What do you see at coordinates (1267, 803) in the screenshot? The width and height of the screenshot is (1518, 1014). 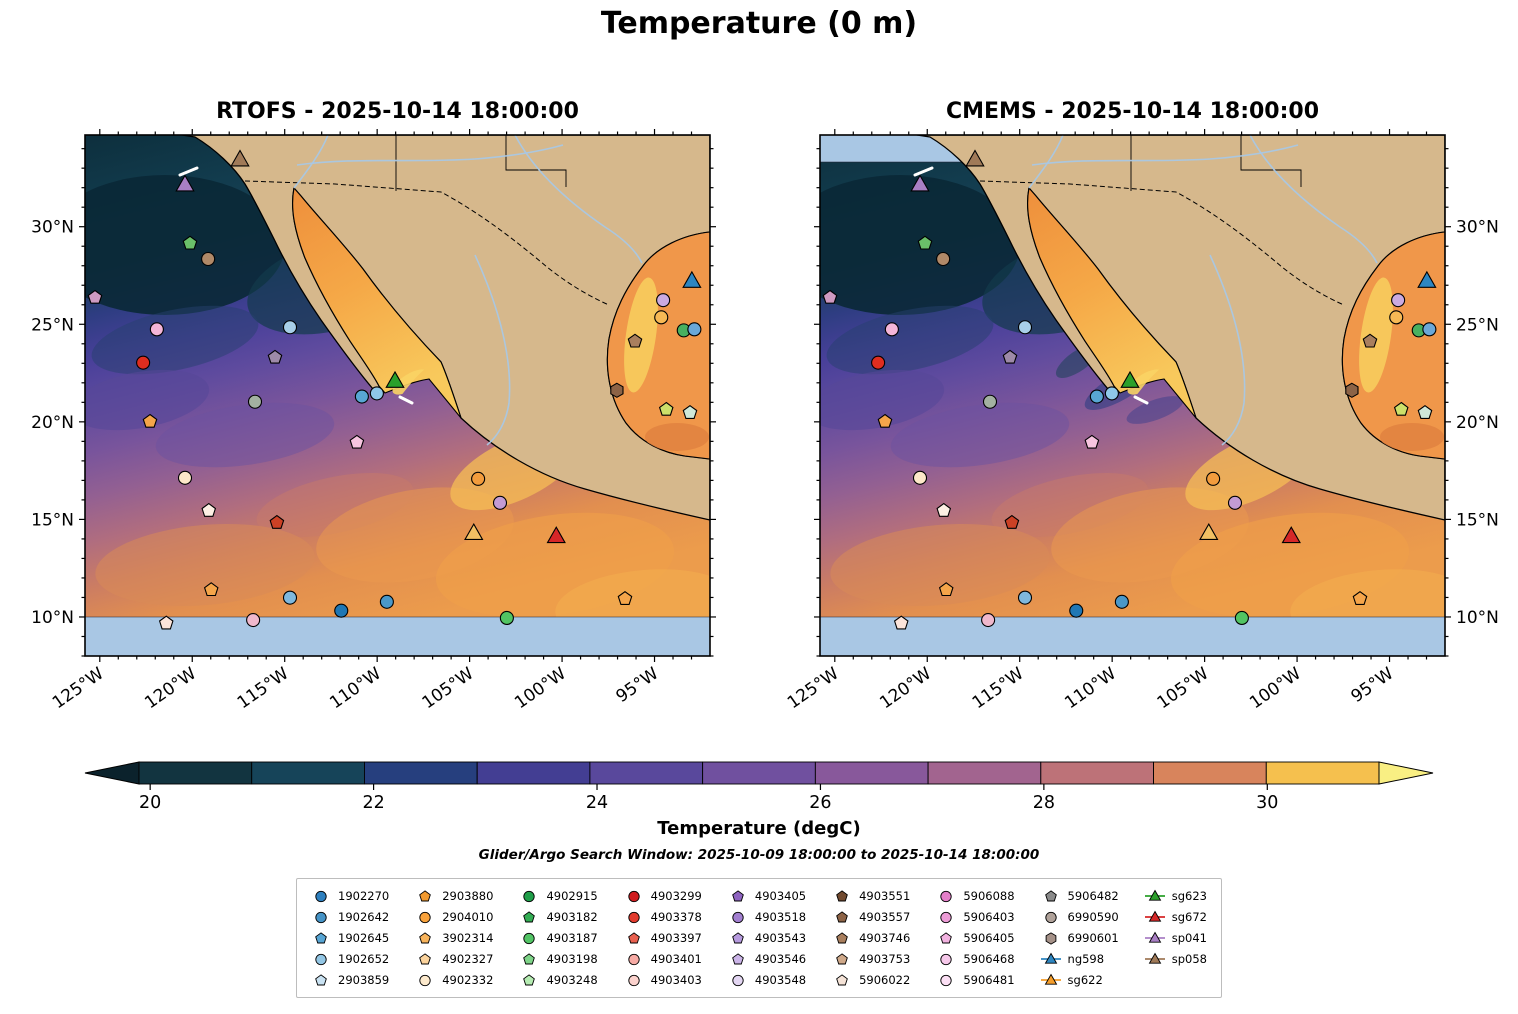 I see `colorbar-tick-label: 30` at bounding box center [1267, 803].